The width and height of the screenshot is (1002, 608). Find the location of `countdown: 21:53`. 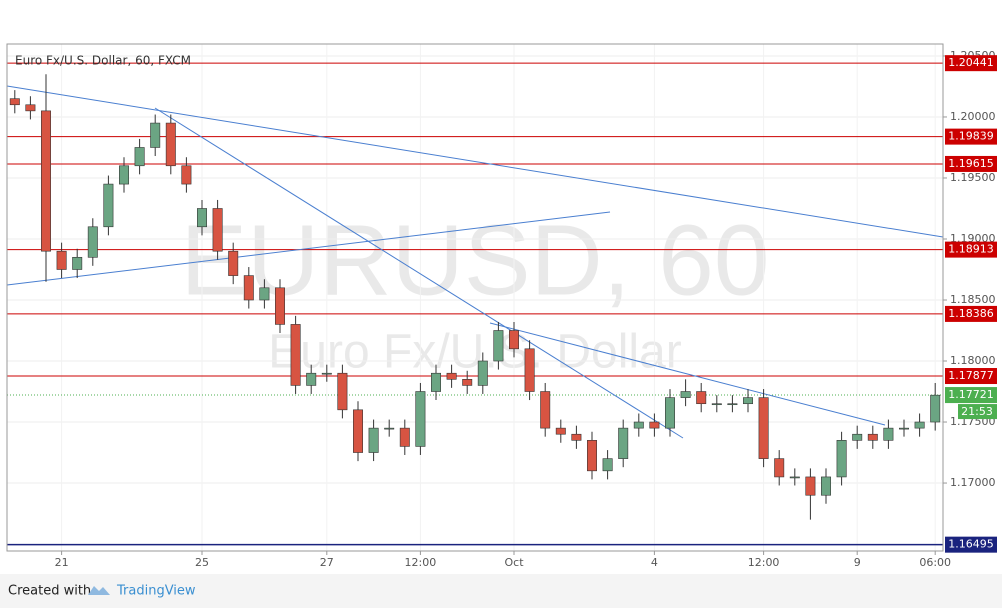

countdown: 21:53 is located at coordinates (977, 411).